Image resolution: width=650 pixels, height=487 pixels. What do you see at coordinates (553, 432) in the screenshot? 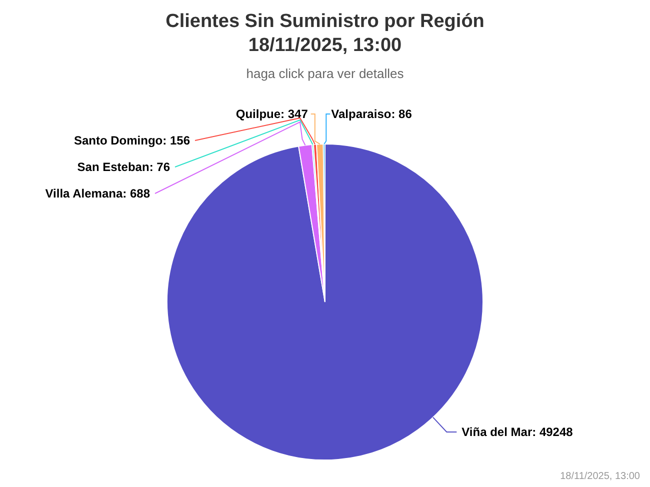
I see `data-label: : 49248` at bounding box center [553, 432].